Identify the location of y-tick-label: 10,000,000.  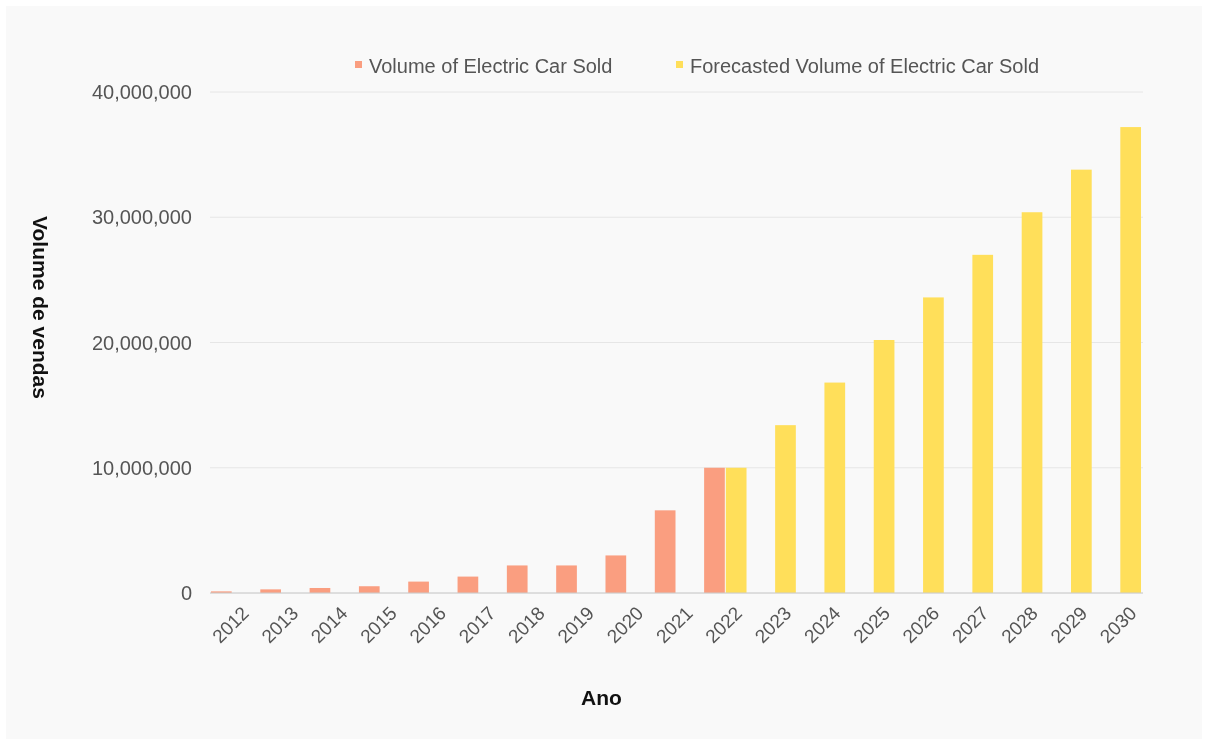
(141, 467).